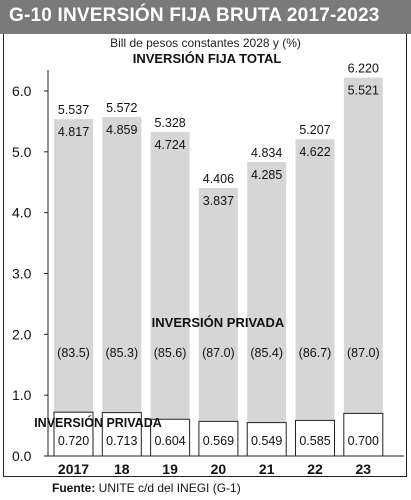  I want to click on total-value-label: 5.537, so click(73, 110).